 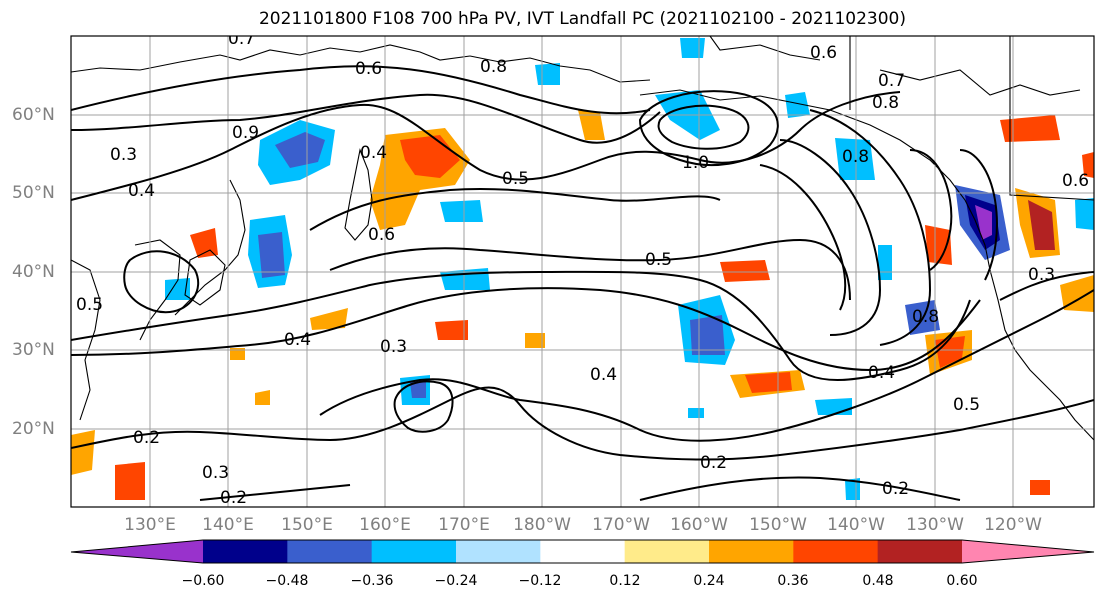 What do you see at coordinates (245, 133) in the screenshot?
I see `contour-label: 0.9` at bounding box center [245, 133].